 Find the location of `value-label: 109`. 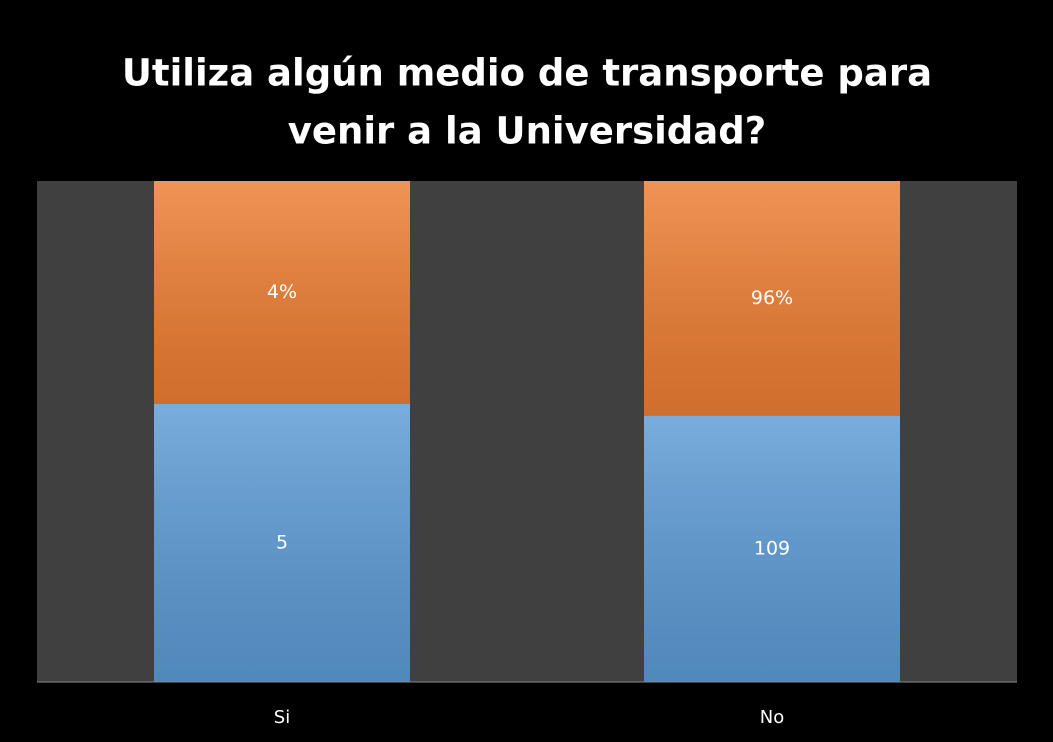

value-label: 109 is located at coordinates (772, 548).